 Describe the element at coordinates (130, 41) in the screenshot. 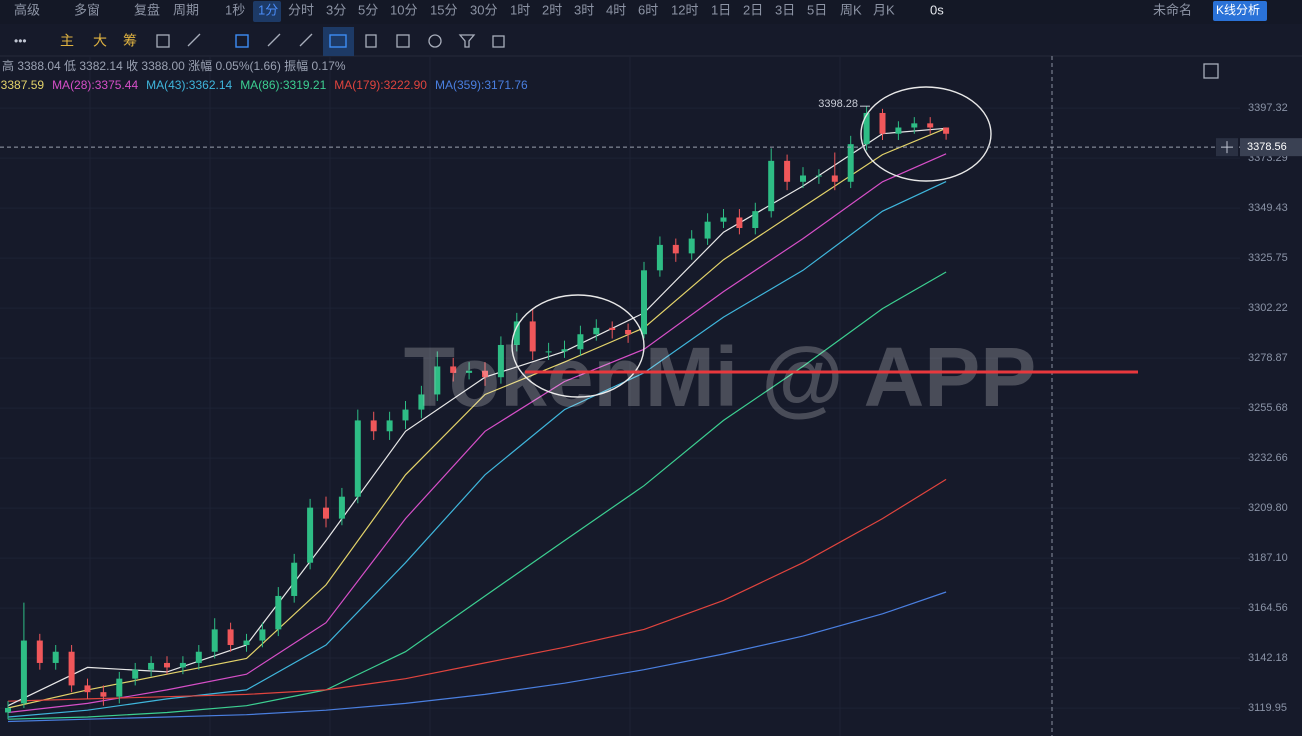

I see `tool: 筹` at that location.